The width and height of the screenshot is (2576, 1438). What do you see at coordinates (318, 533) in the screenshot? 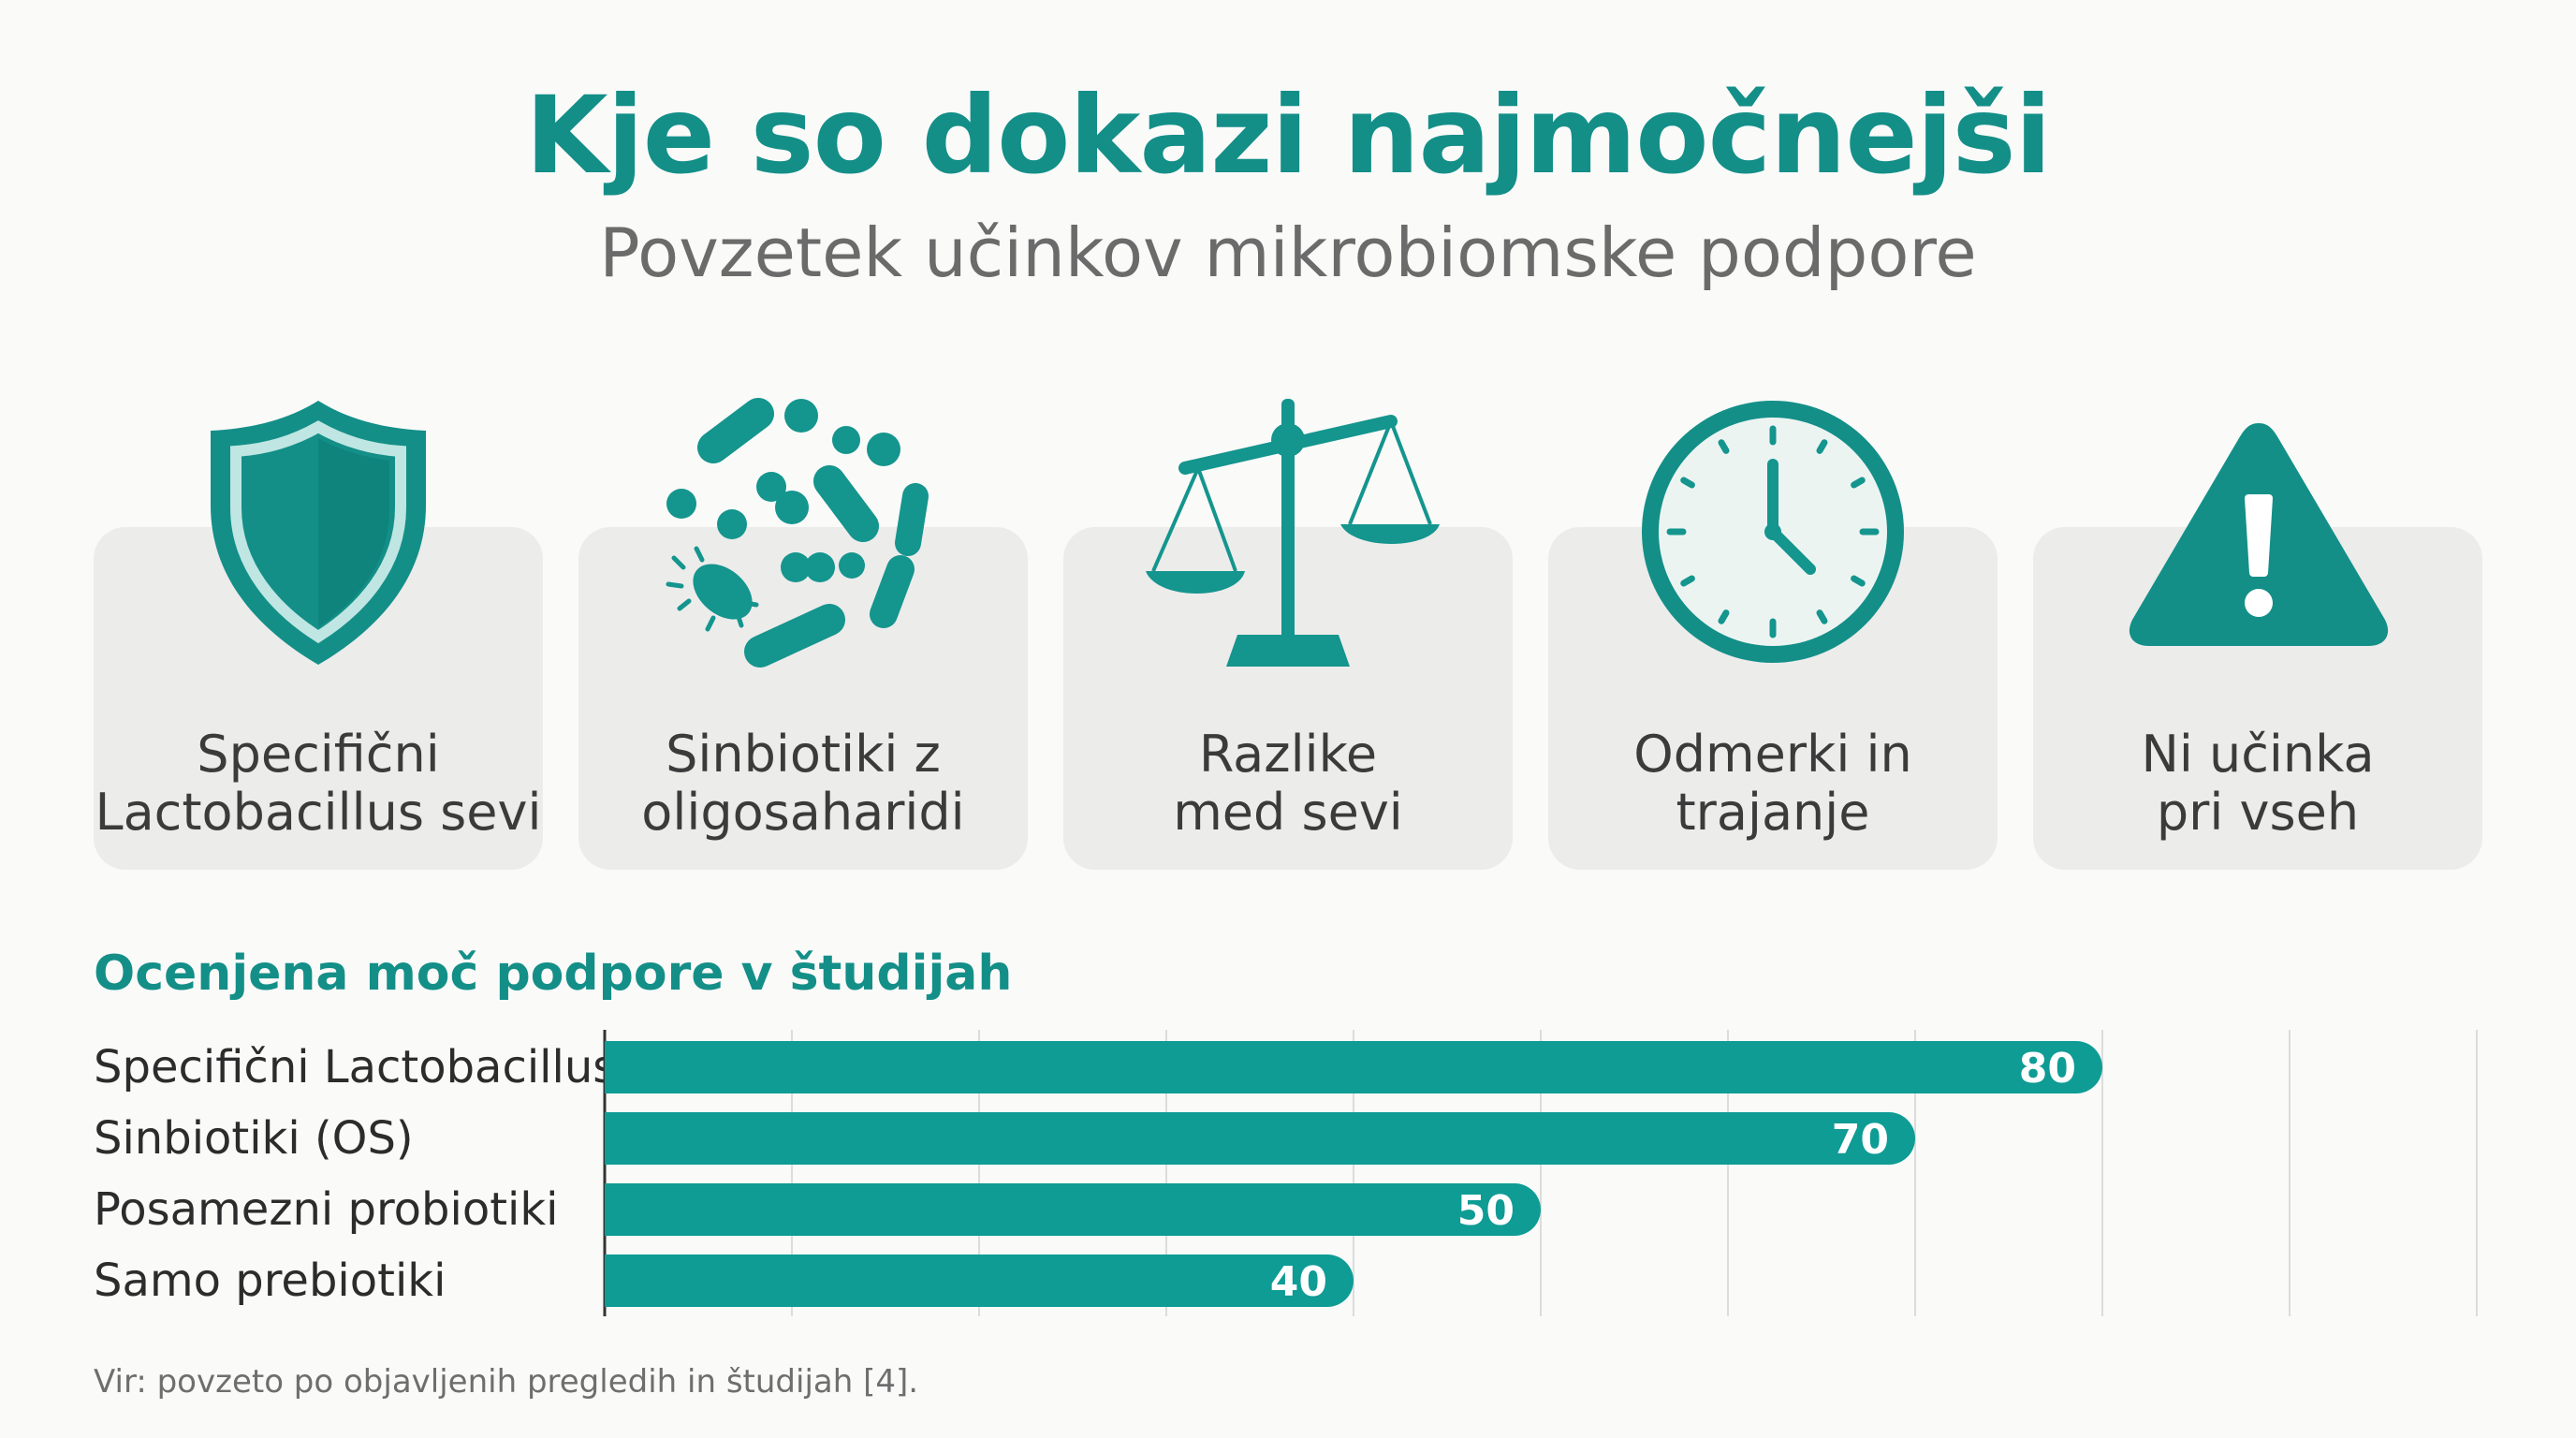
I see `shield-icon` at bounding box center [318, 533].